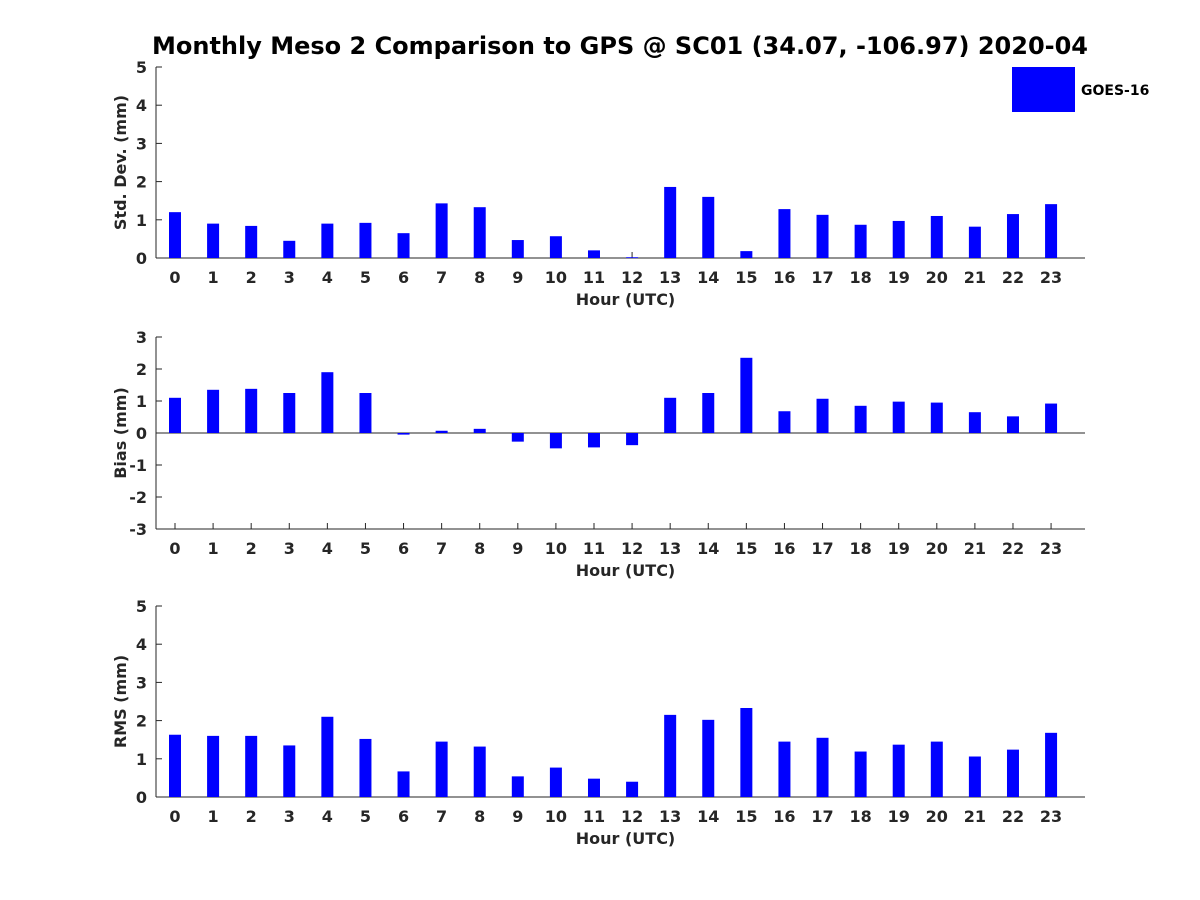 This screenshot has width=1200, height=900. What do you see at coordinates (403, 816) in the screenshot?
I see `x-tick-label: 6` at bounding box center [403, 816].